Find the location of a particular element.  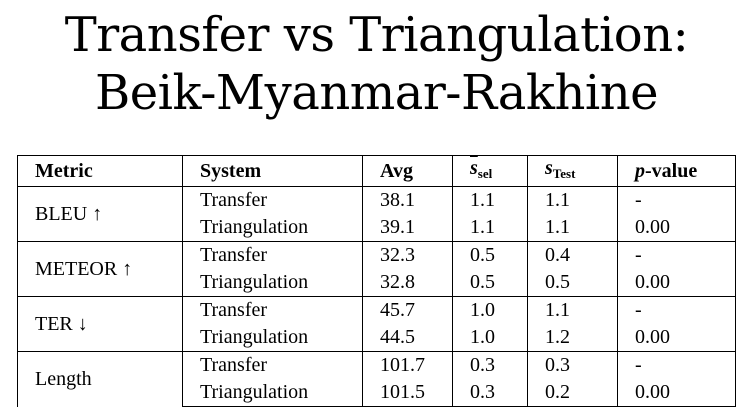

table-row: Length Transfer 101.7 0.3 0.3 - is located at coordinates (376, 379).